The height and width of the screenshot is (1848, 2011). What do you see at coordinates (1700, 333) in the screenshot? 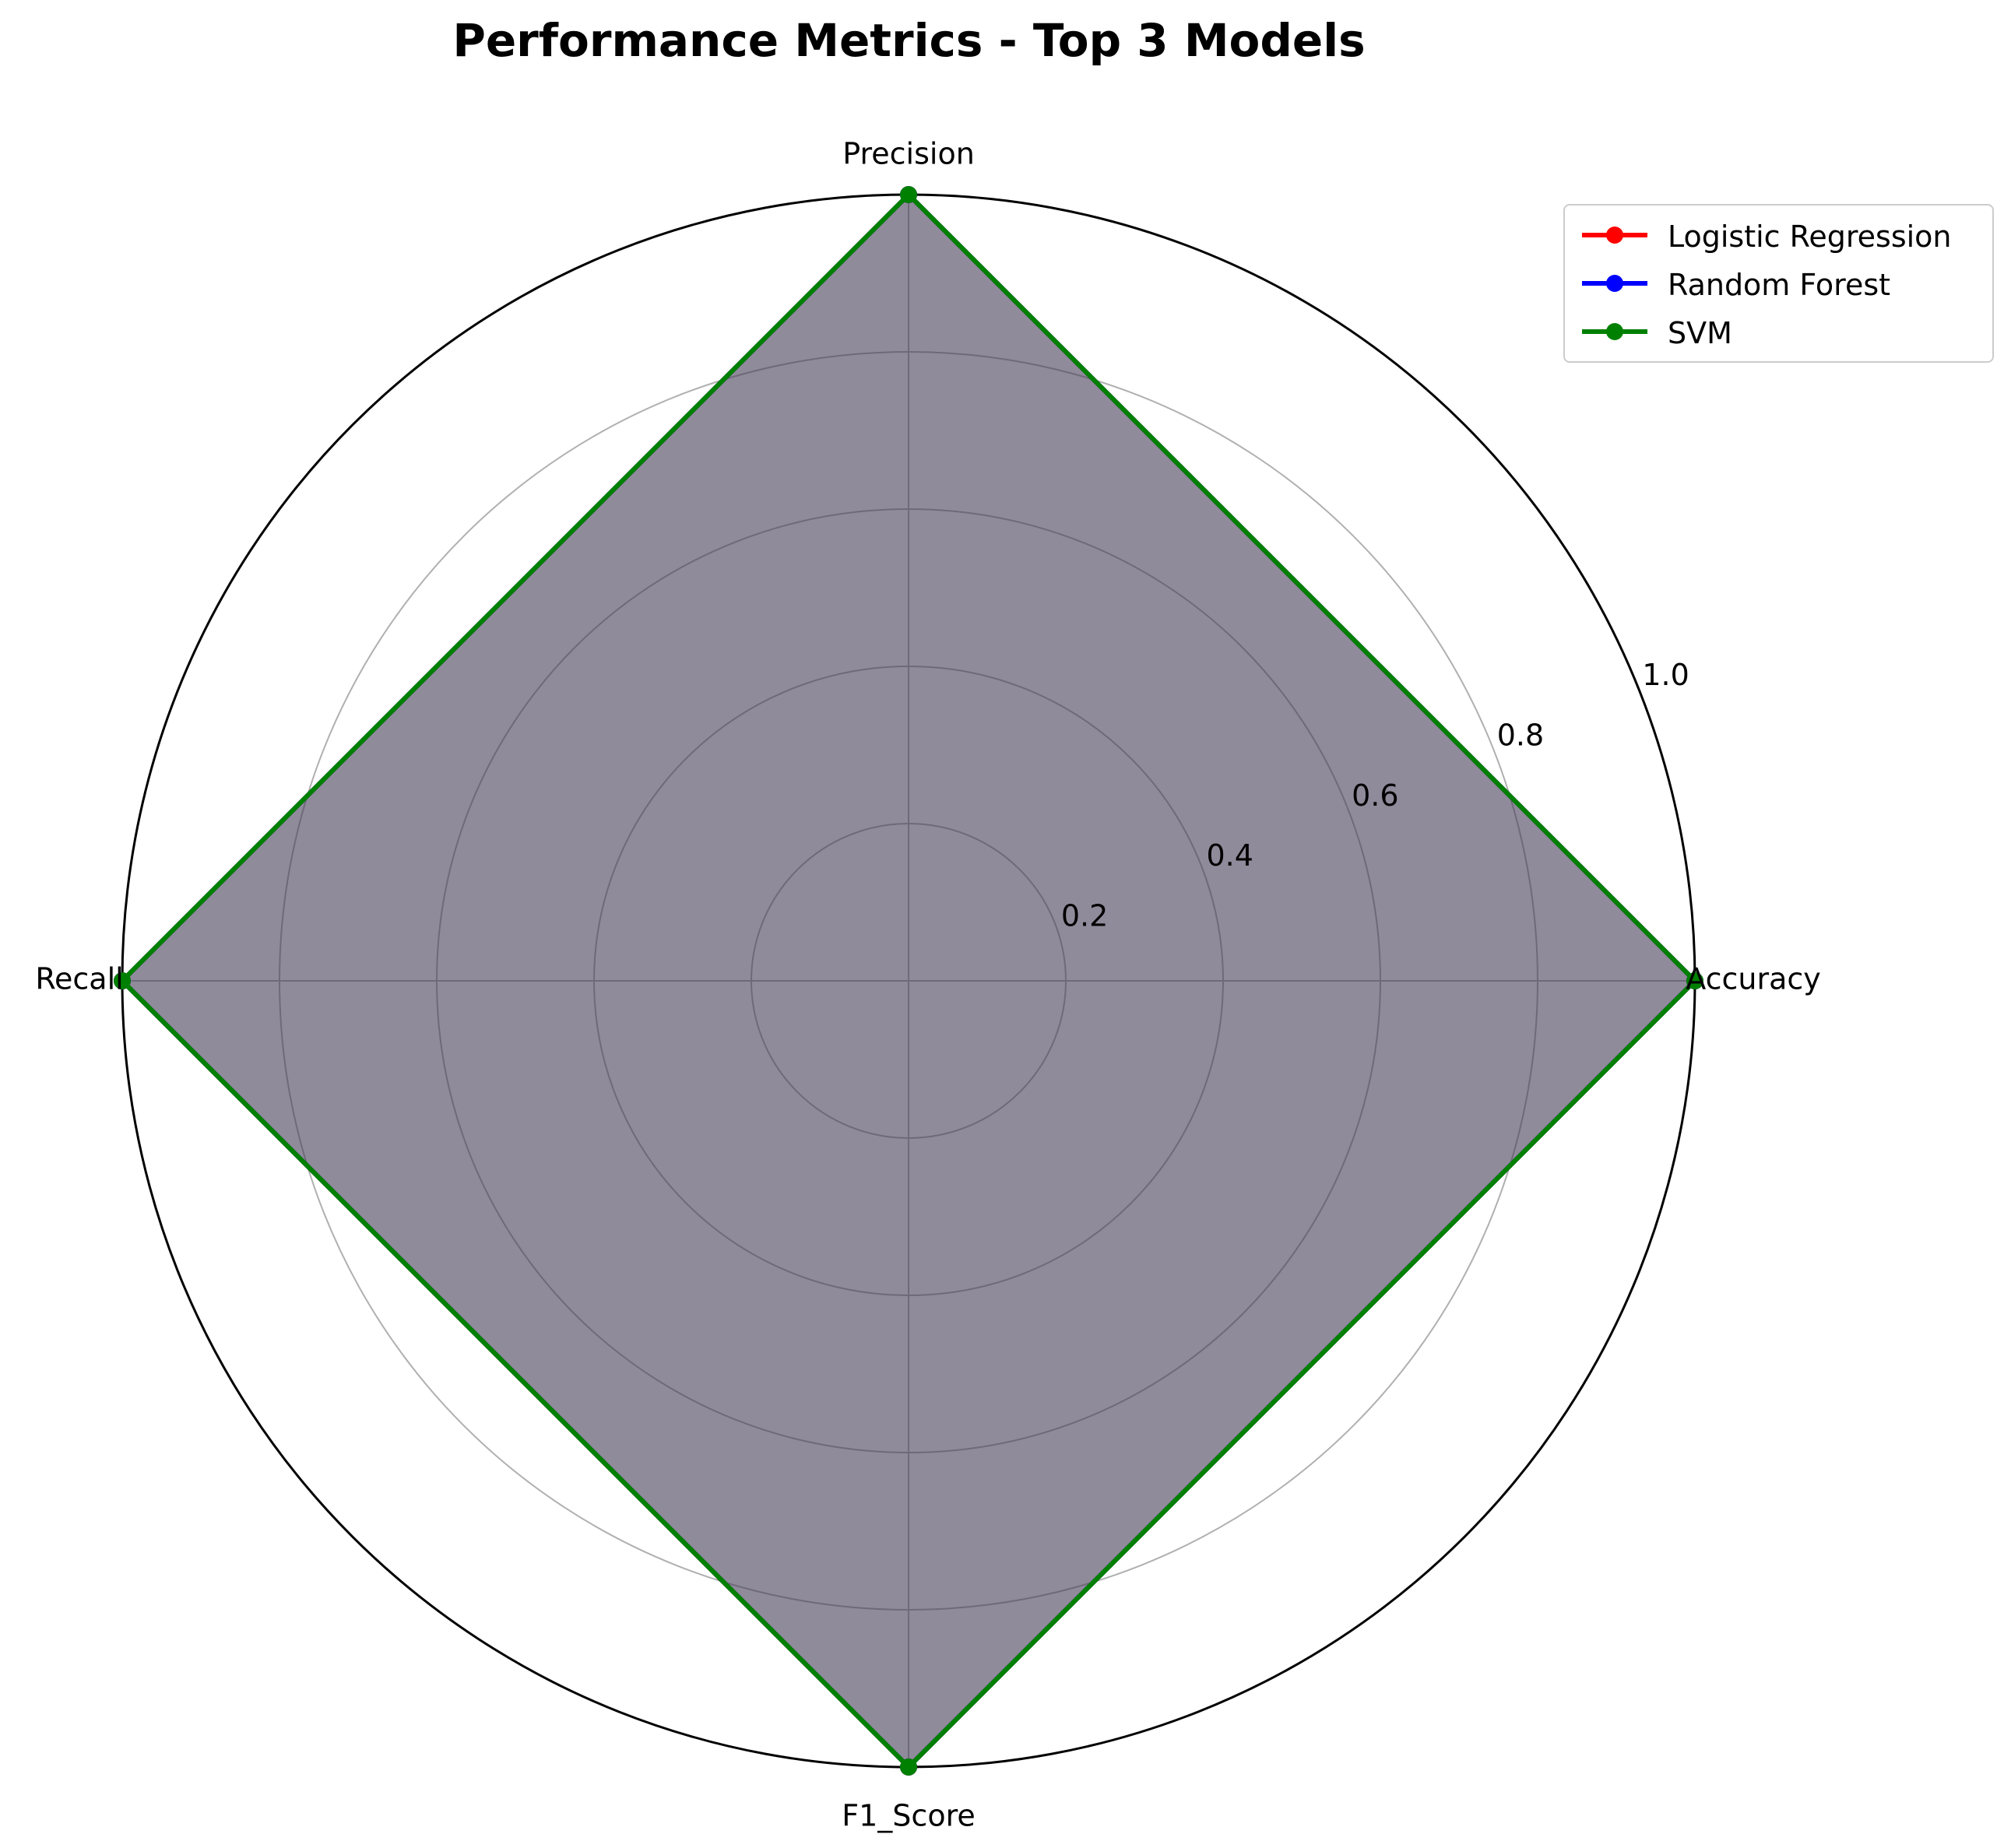
I see `legend-label-2: SVM` at bounding box center [1700, 333].